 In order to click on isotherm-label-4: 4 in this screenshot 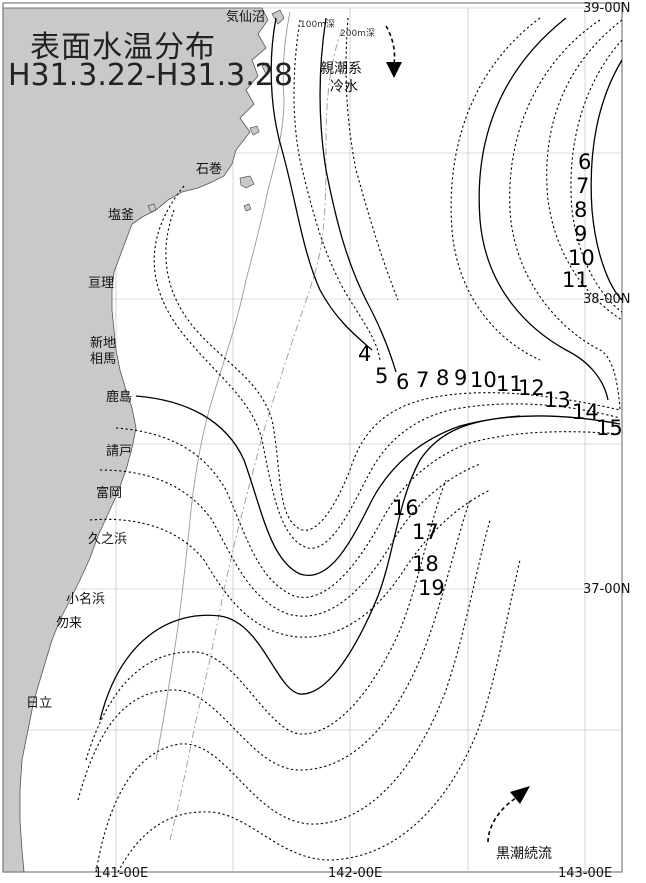, I will do `click(365, 354)`.